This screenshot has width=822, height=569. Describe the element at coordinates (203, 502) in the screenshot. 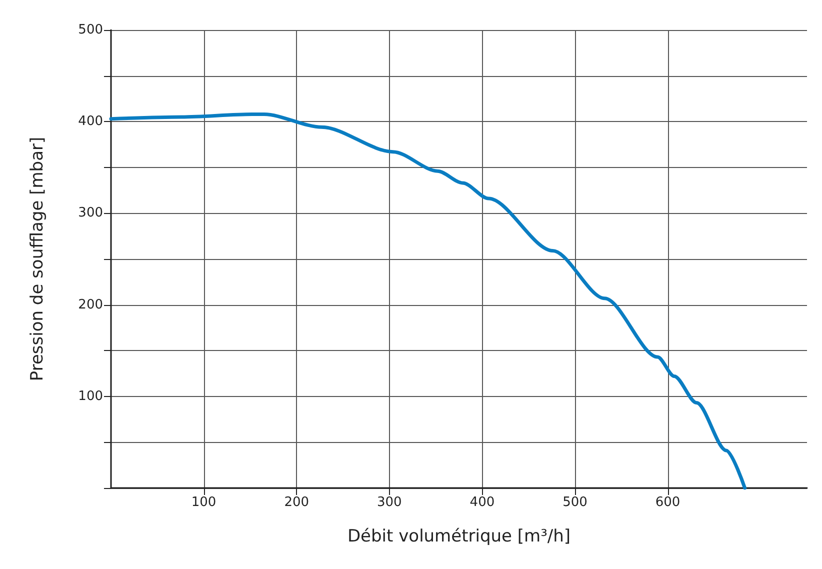

I see `x-tick-label: 100` at that location.